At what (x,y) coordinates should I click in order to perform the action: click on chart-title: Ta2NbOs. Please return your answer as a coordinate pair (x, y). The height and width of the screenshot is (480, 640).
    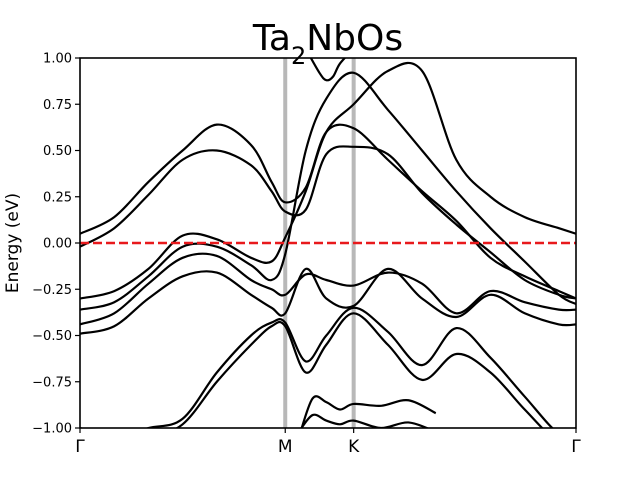
    Looking at the image, I should click on (327, 44).